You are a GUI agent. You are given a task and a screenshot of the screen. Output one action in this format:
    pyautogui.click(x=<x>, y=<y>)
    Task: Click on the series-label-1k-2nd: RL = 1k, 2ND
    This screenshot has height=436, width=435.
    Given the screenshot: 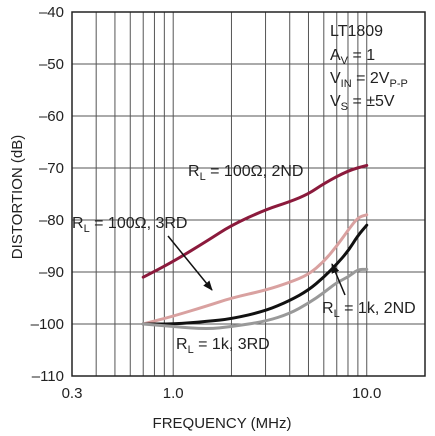 What is the action you would take?
    pyautogui.click(x=369, y=310)
    